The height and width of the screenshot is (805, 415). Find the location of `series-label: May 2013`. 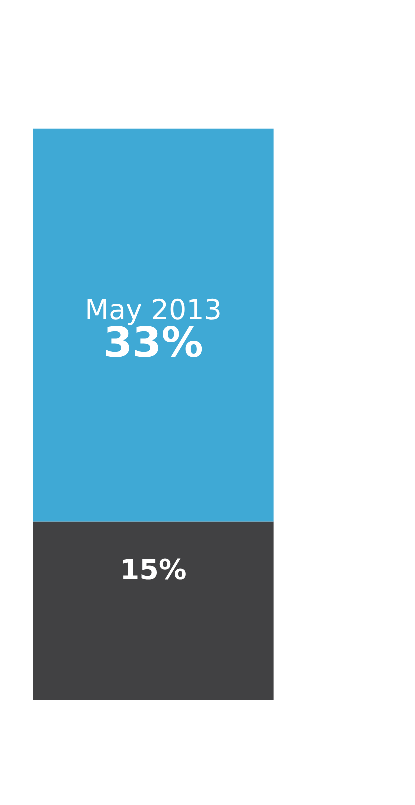

series-label: May 2013 is located at coordinates (154, 312).